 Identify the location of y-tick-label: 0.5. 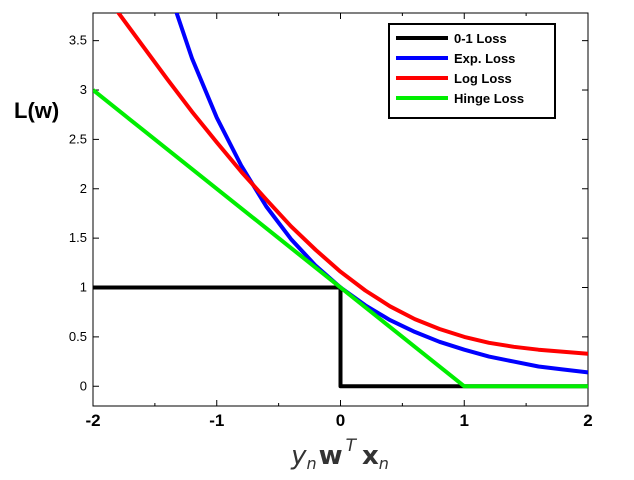
(78, 336).